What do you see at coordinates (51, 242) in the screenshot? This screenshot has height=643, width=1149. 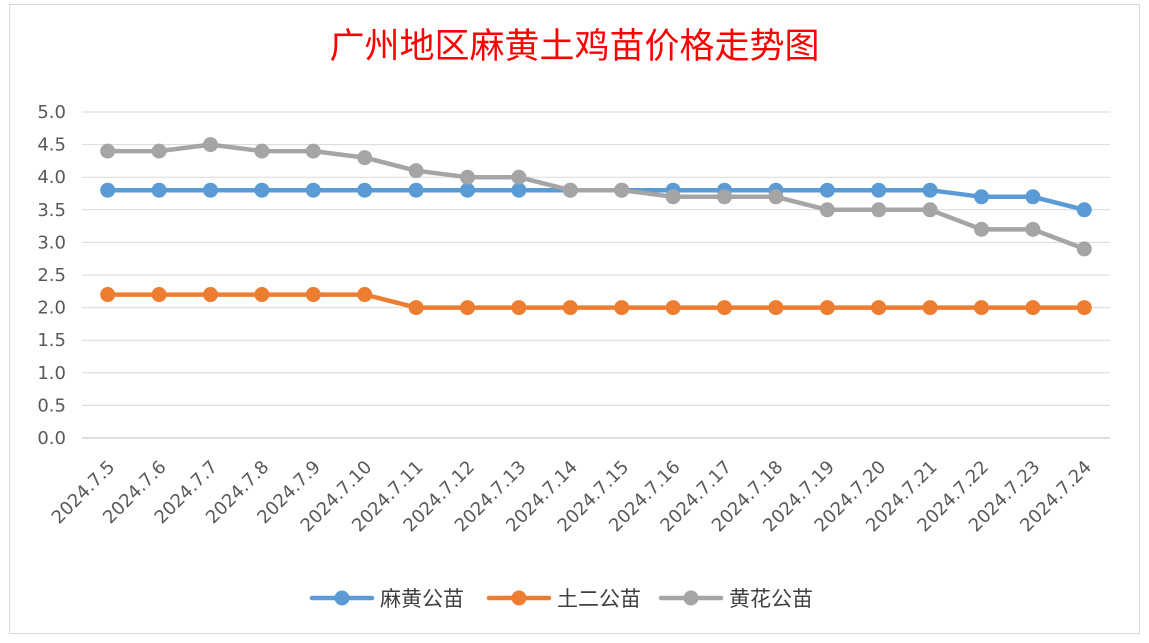 I see `y-tick-label: 3.0` at bounding box center [51, 242].